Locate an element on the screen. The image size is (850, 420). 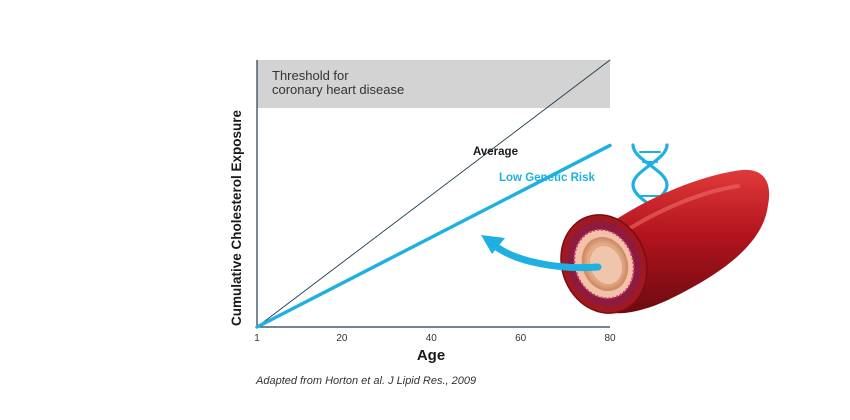
threshold-label-line1: Threshold for is located at coordinates (310, 75).